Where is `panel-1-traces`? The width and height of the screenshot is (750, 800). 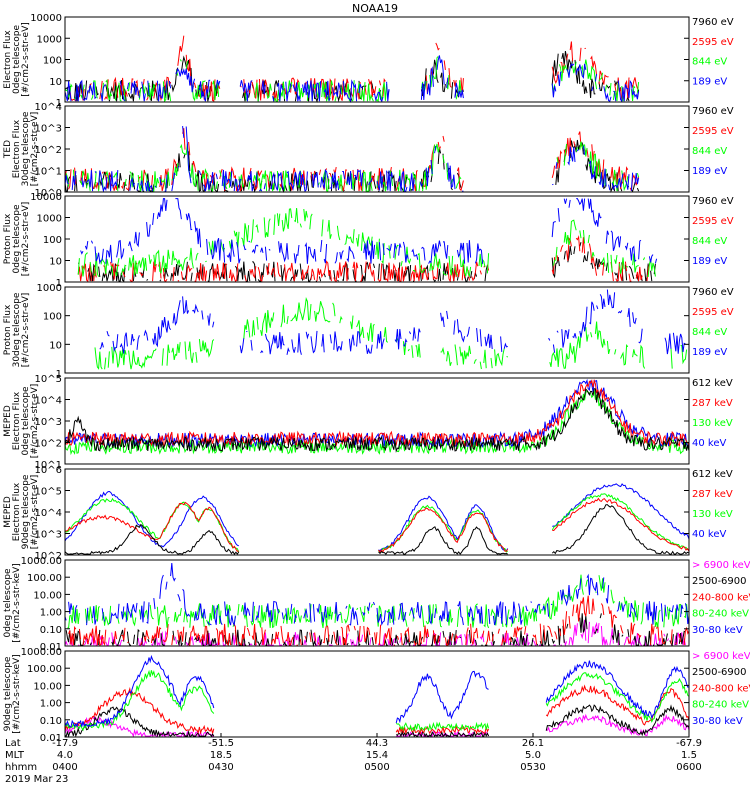 panel-1-traces is located at coordinates (352, 69).